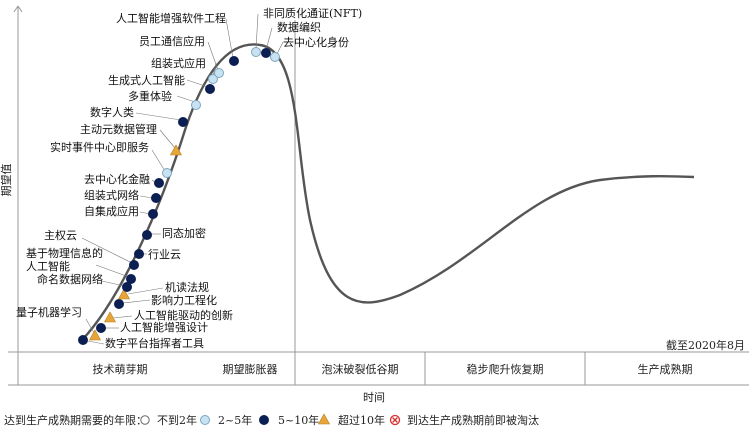 This screenshot has height=436, width=749. I want to click on technology-label: 去中心化金融, so click(117, 179).